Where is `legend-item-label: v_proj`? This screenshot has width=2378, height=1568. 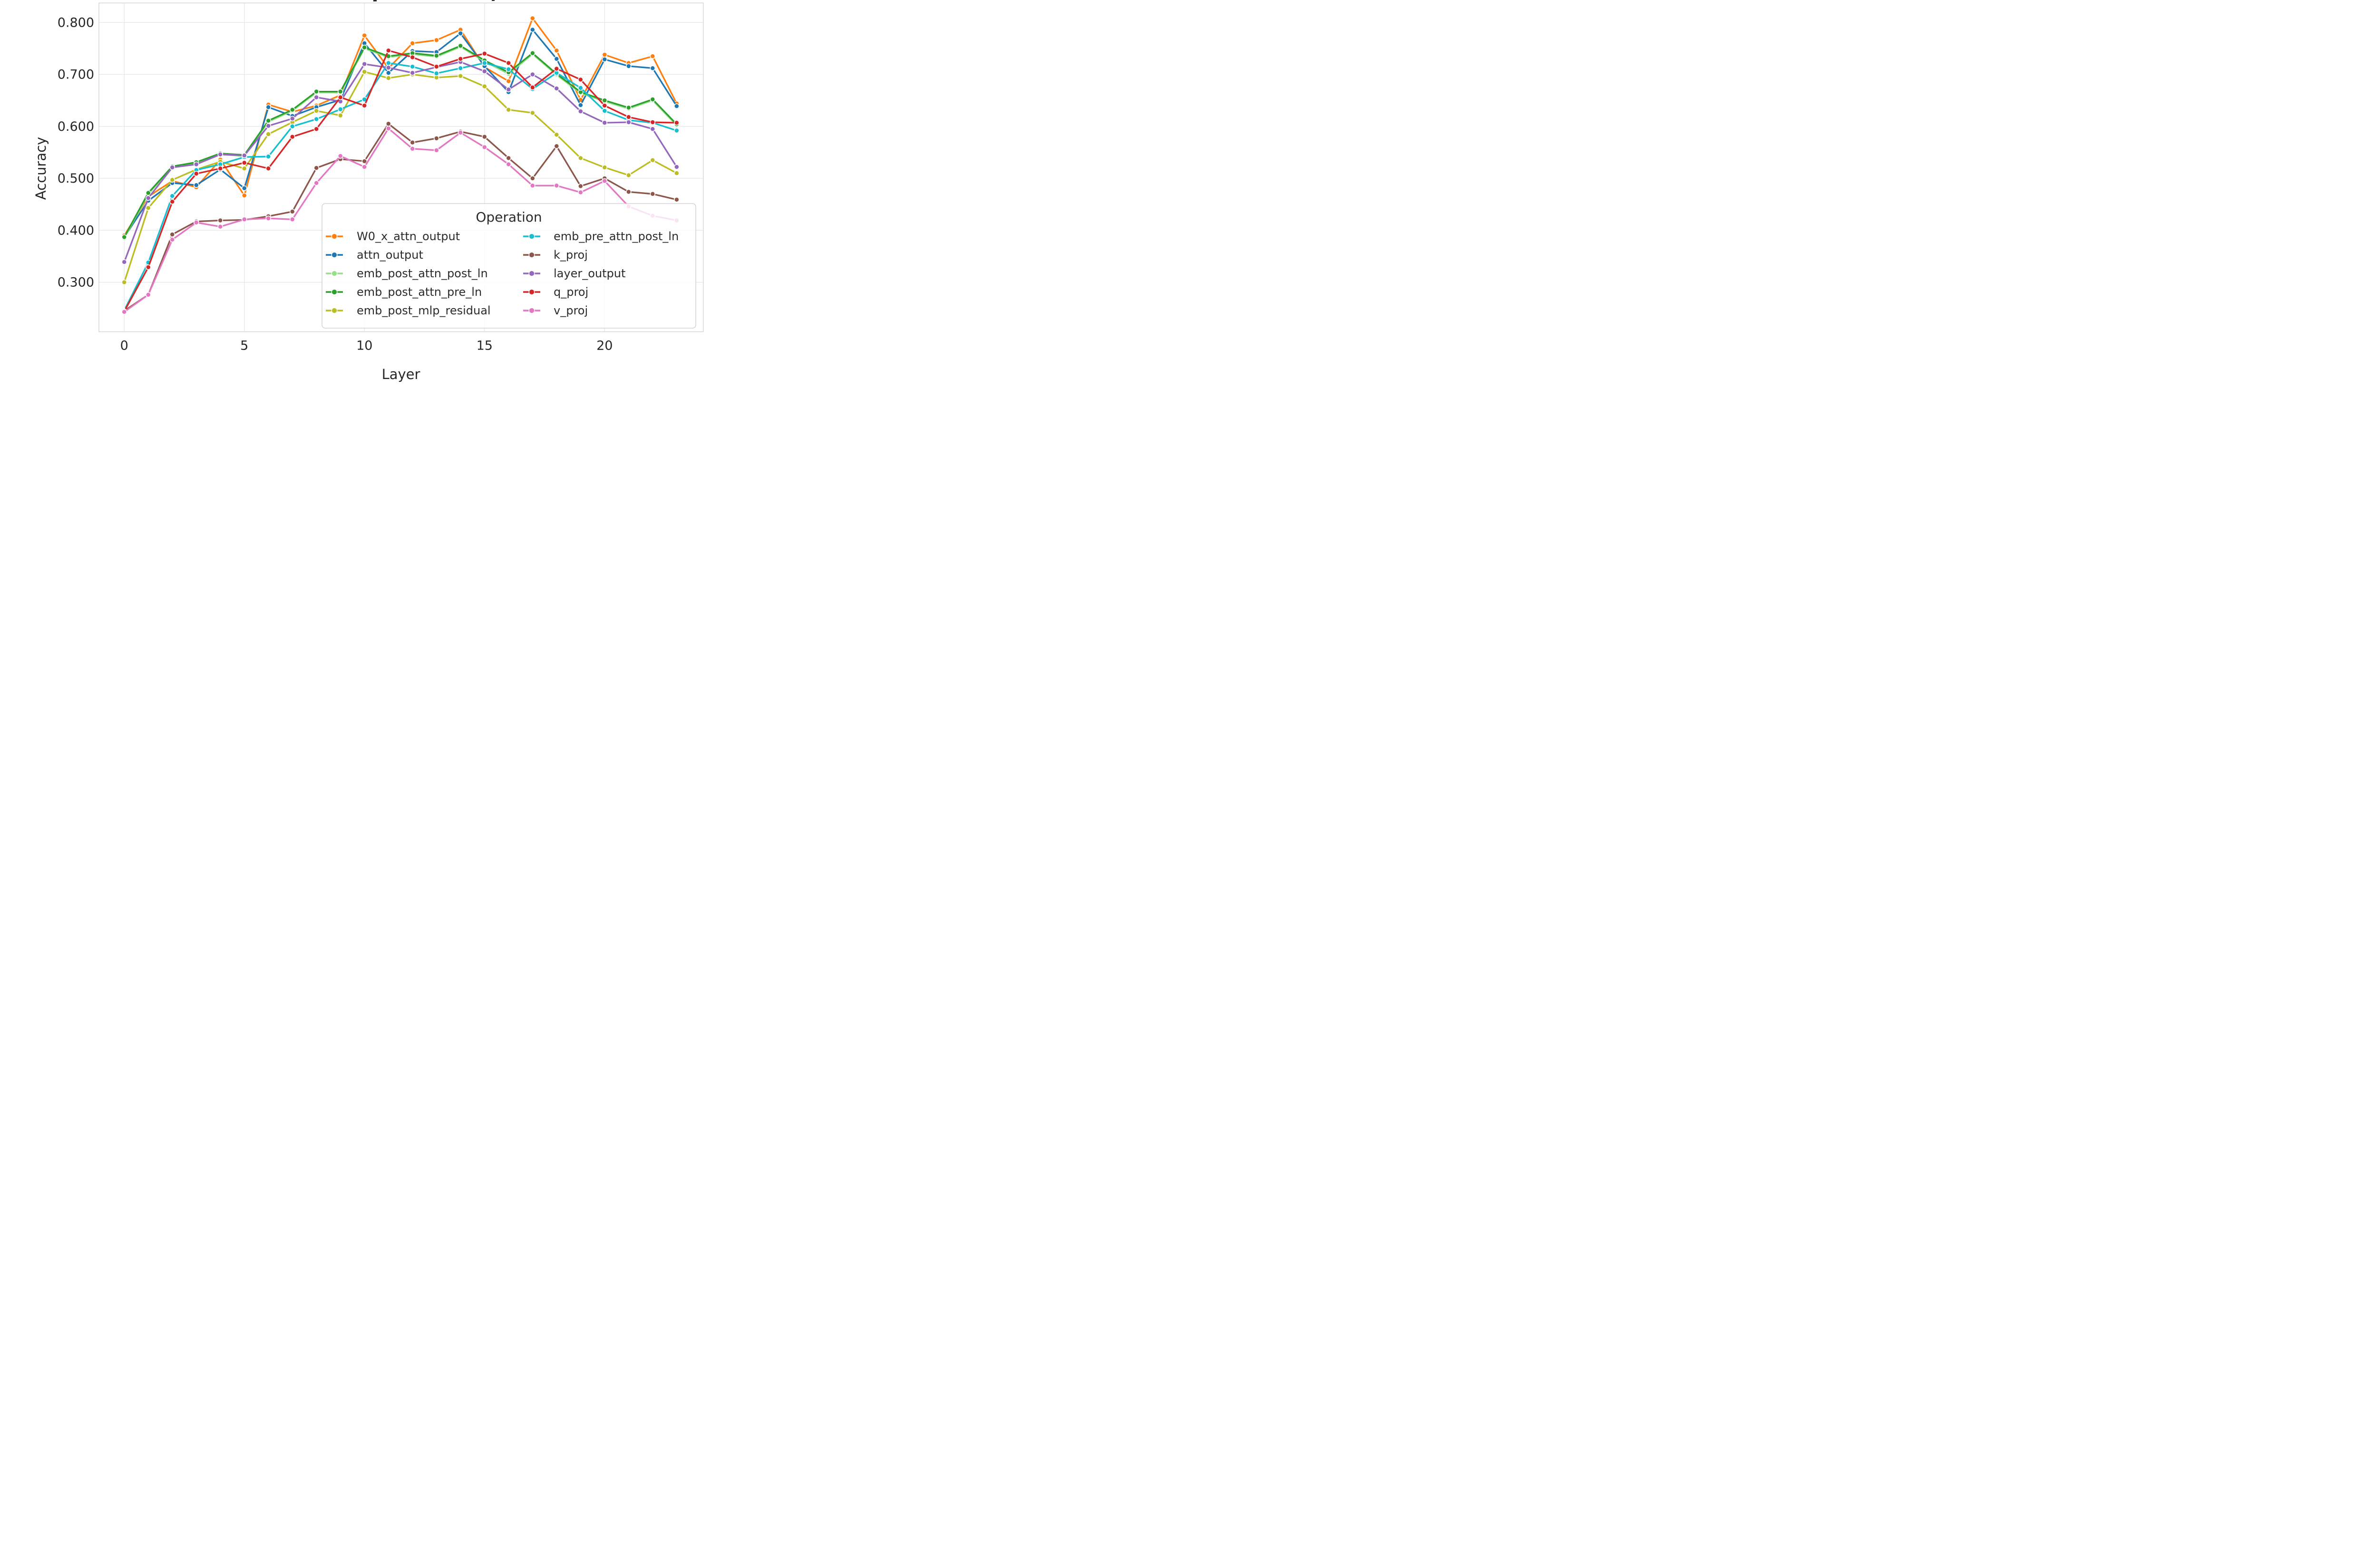 legend-item-label: v_proj is located at coordinates (571, 310).